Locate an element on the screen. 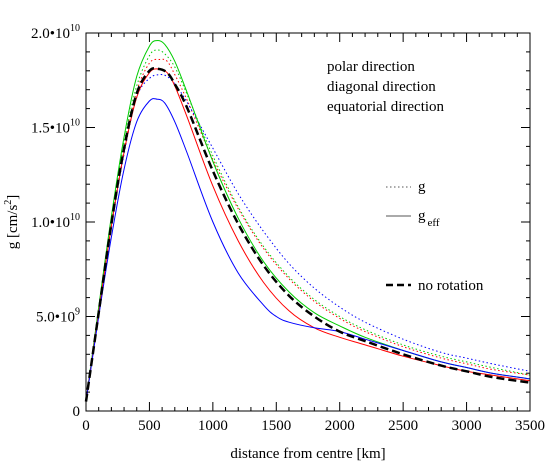 This screenshot has width=550, height=472. legend-no-rotation-label: no rotation is located at coordinates (451, 286).